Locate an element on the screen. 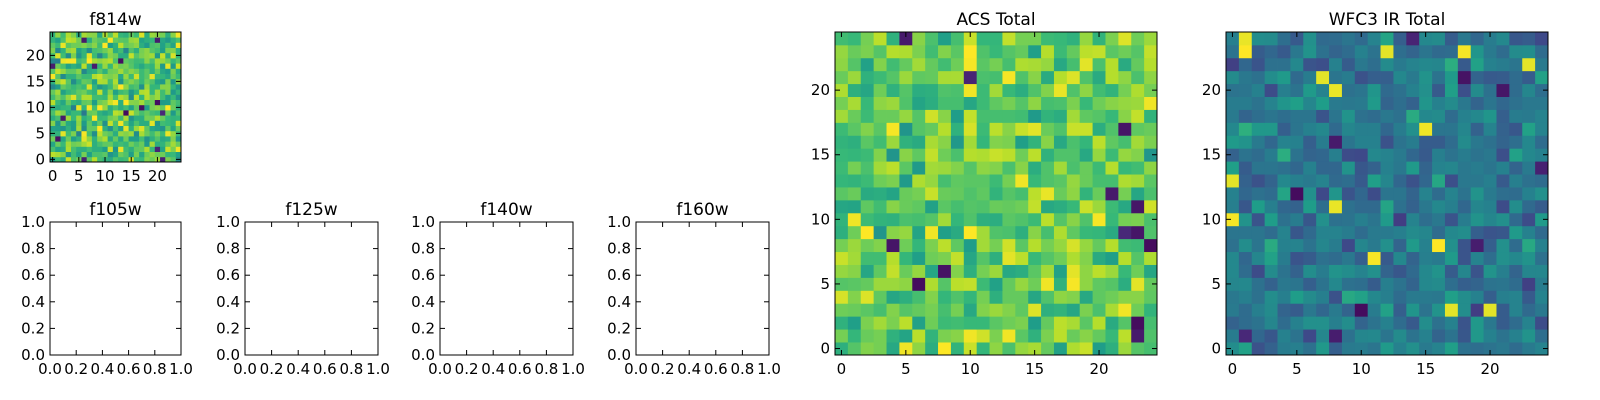 Image resolution: width=1600 pixels, height=400 pixels. x-tick-label: 15 is located at coordinates (131, 176).